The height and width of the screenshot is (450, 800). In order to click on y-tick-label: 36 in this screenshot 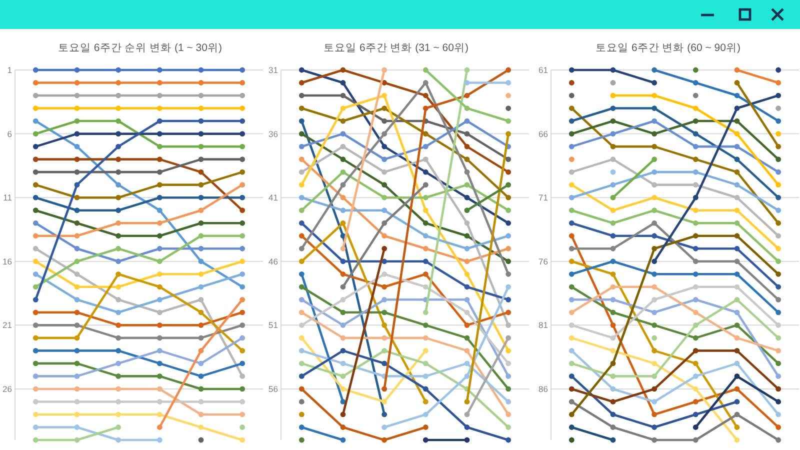, I will do `click(273, 133)`.